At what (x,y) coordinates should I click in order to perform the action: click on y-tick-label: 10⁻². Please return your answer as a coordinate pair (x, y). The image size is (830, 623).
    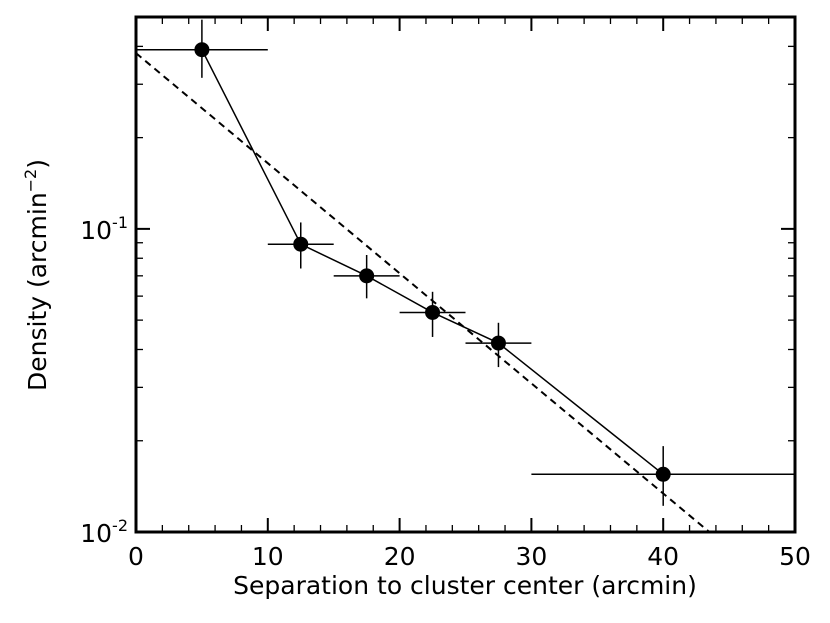
    Looking at the image, I should click on (104, 532).